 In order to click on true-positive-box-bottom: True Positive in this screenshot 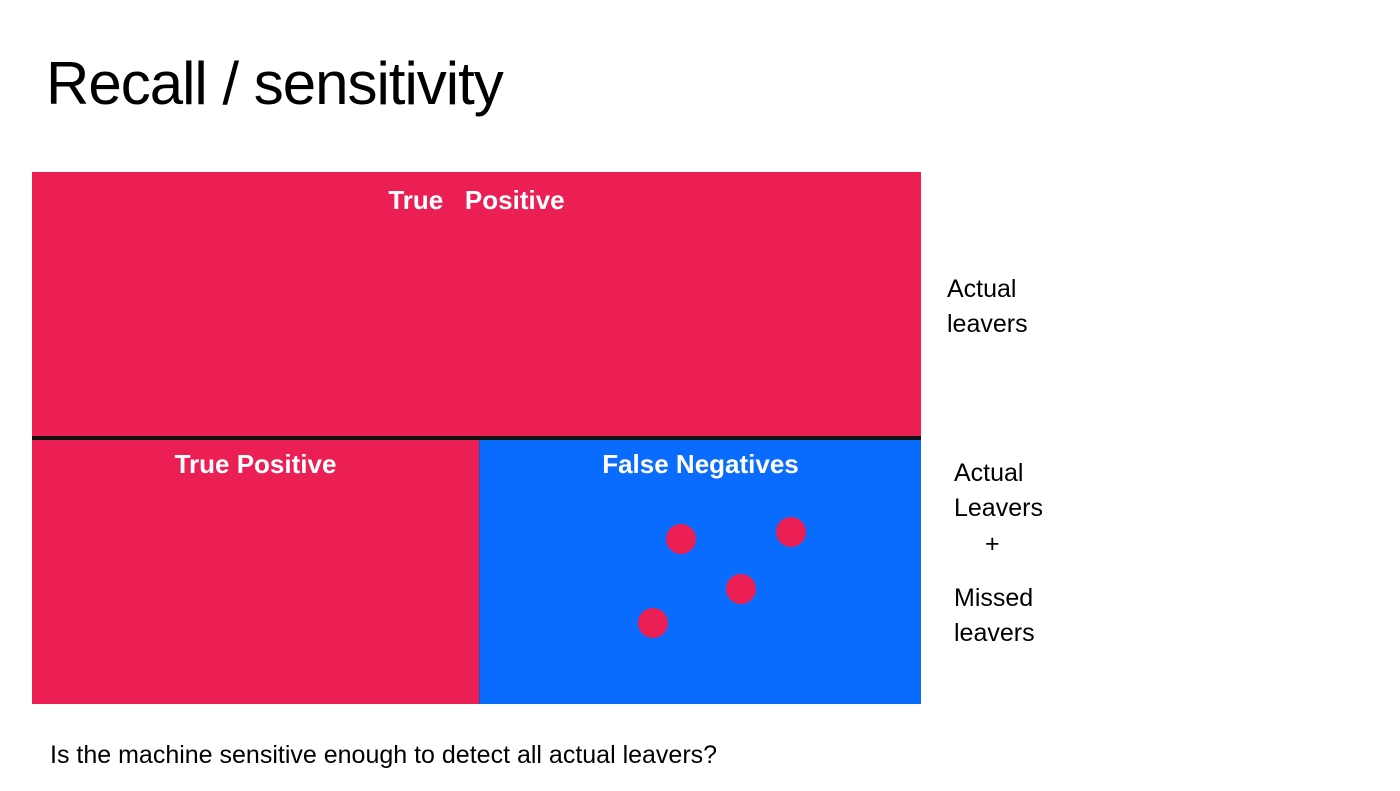, I will do `click(255, 571)`.